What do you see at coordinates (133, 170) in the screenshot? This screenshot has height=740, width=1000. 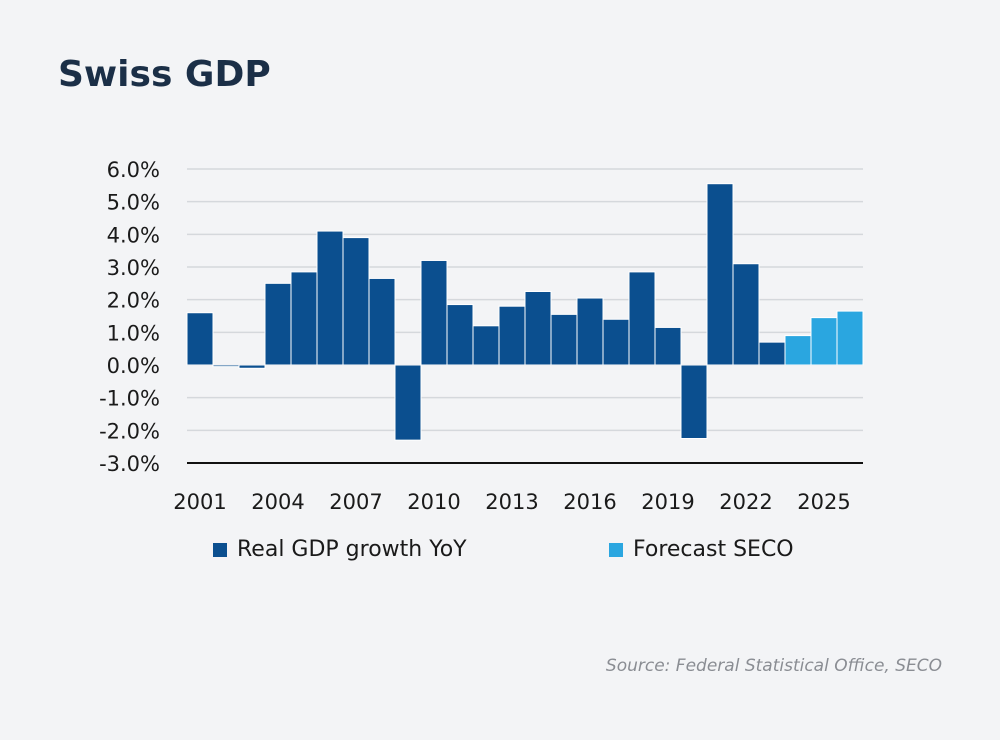 I see `y-tick-label: 6.0%` at bounding box center [133, 170].